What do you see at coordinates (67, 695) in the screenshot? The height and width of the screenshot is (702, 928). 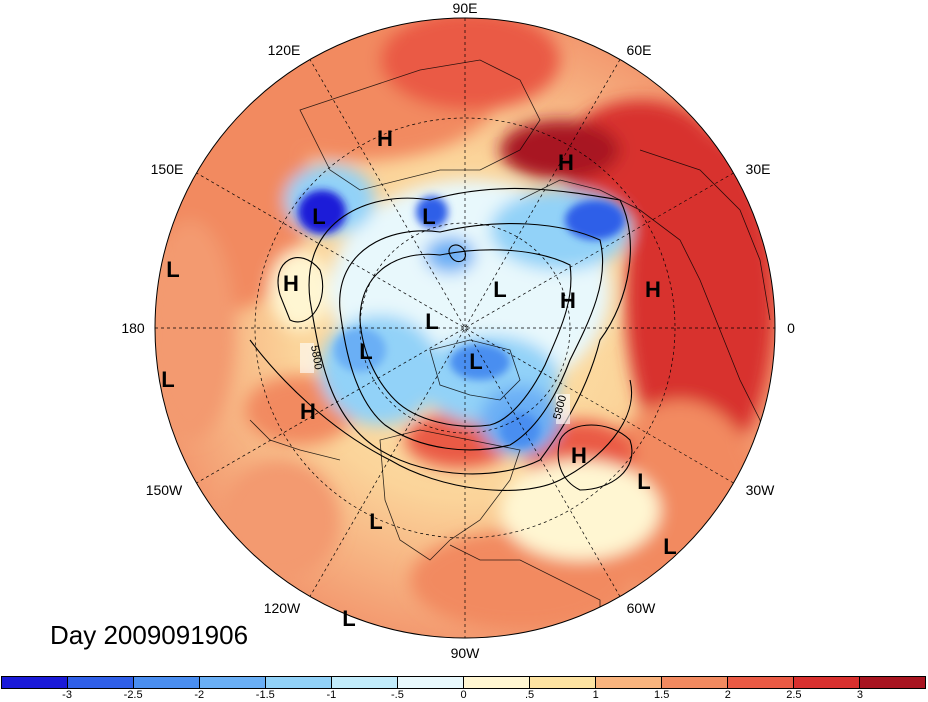 I see `colorbar-tick-label: -3` at bounding box center [67, 695].